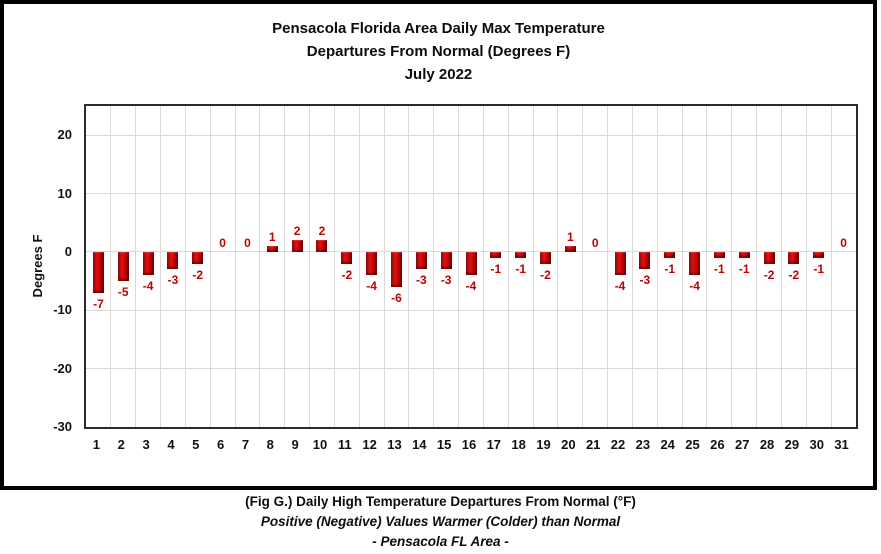  What do you see at coordinates (438, 74) in the screenshot?
I see `chart-title-line-3: July 2022` at bounding box center [438, 74].